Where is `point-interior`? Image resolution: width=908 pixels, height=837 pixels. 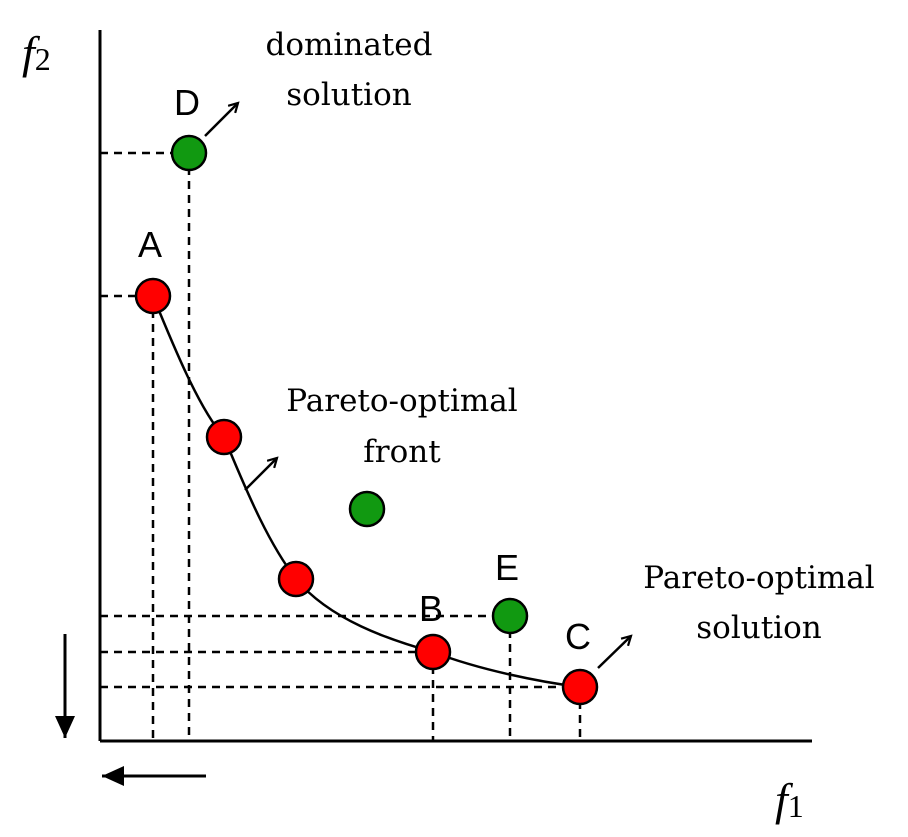
point-interior is located at coordinates (367, 509).